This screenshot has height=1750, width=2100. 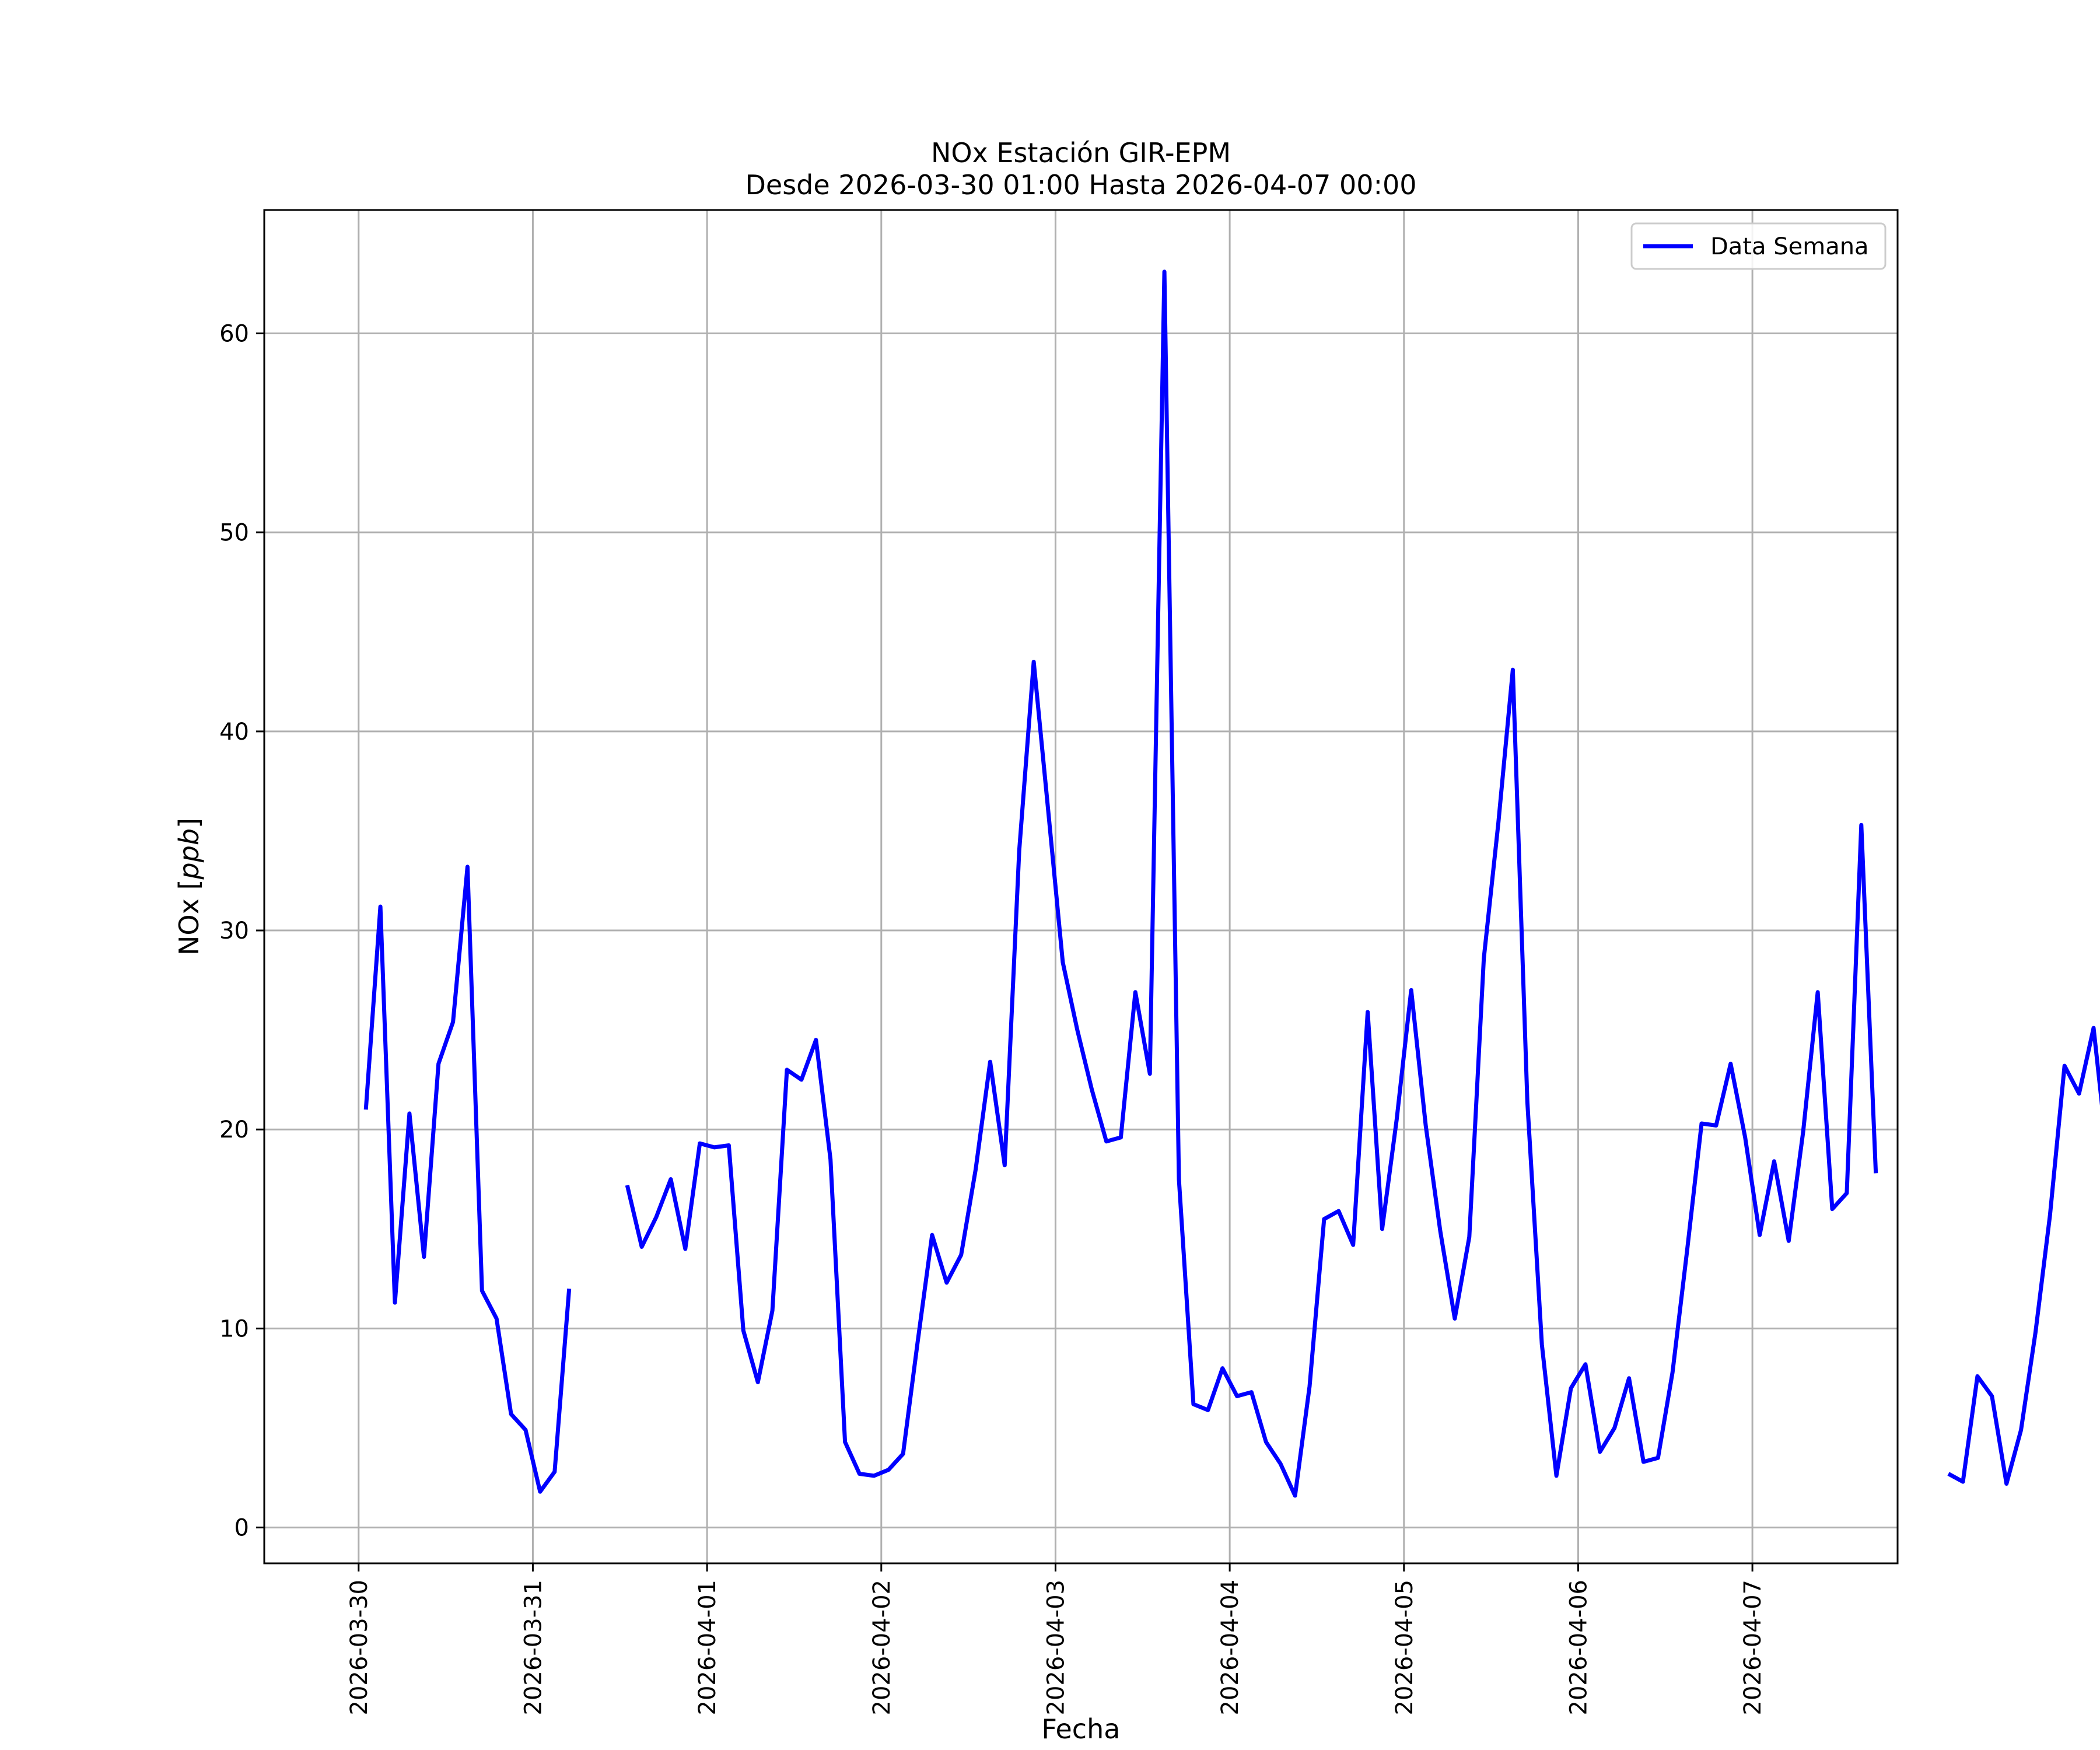 I want to click on x-tick-label: 2026-03-31, so click(x=533, y=1647).